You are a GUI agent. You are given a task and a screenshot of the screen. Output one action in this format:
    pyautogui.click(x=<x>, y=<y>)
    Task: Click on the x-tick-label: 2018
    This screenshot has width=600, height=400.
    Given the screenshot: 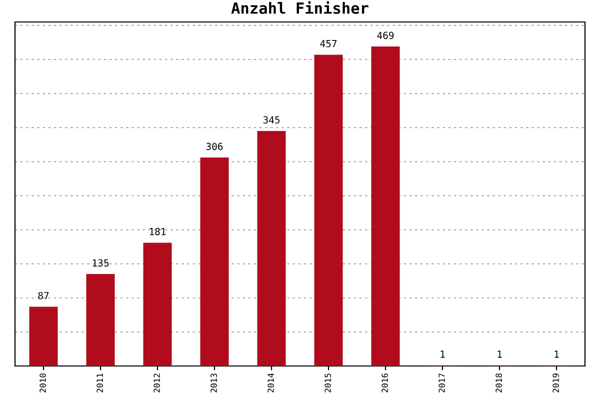 What is the action you would take?
    pyautogui.click(x=499, y=382)
    